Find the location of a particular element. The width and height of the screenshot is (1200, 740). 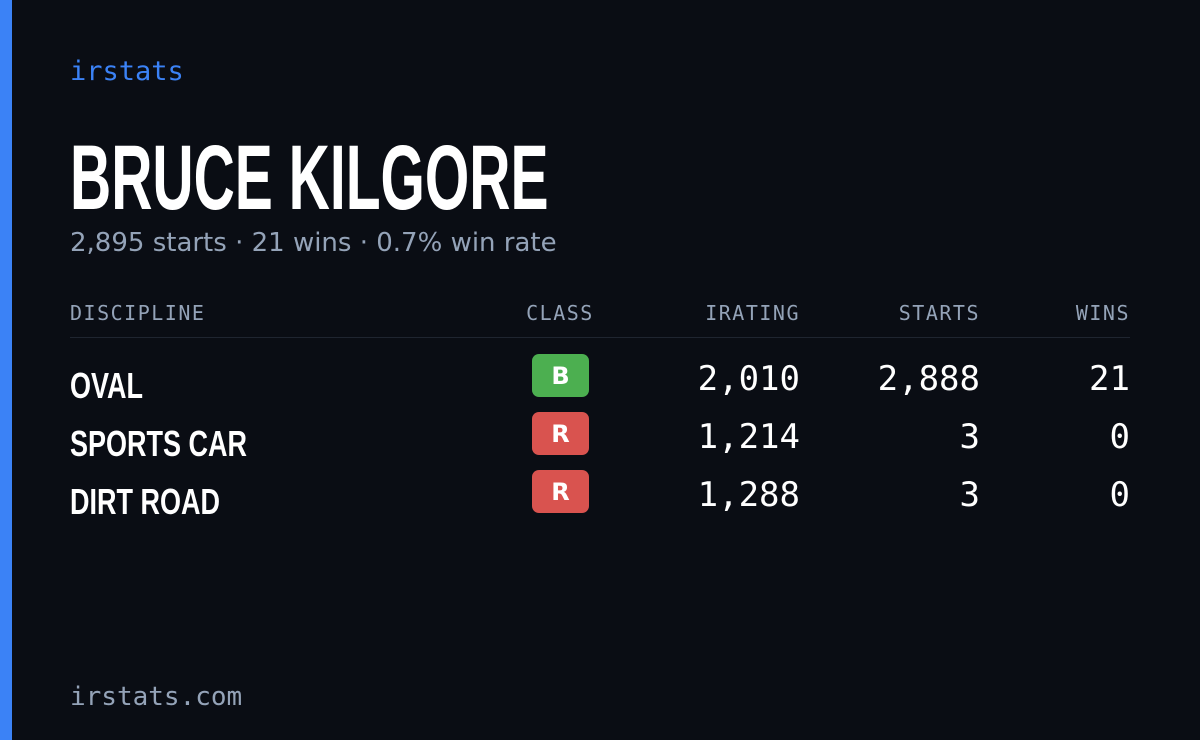

header-rule is located at coordinates (600, 337).